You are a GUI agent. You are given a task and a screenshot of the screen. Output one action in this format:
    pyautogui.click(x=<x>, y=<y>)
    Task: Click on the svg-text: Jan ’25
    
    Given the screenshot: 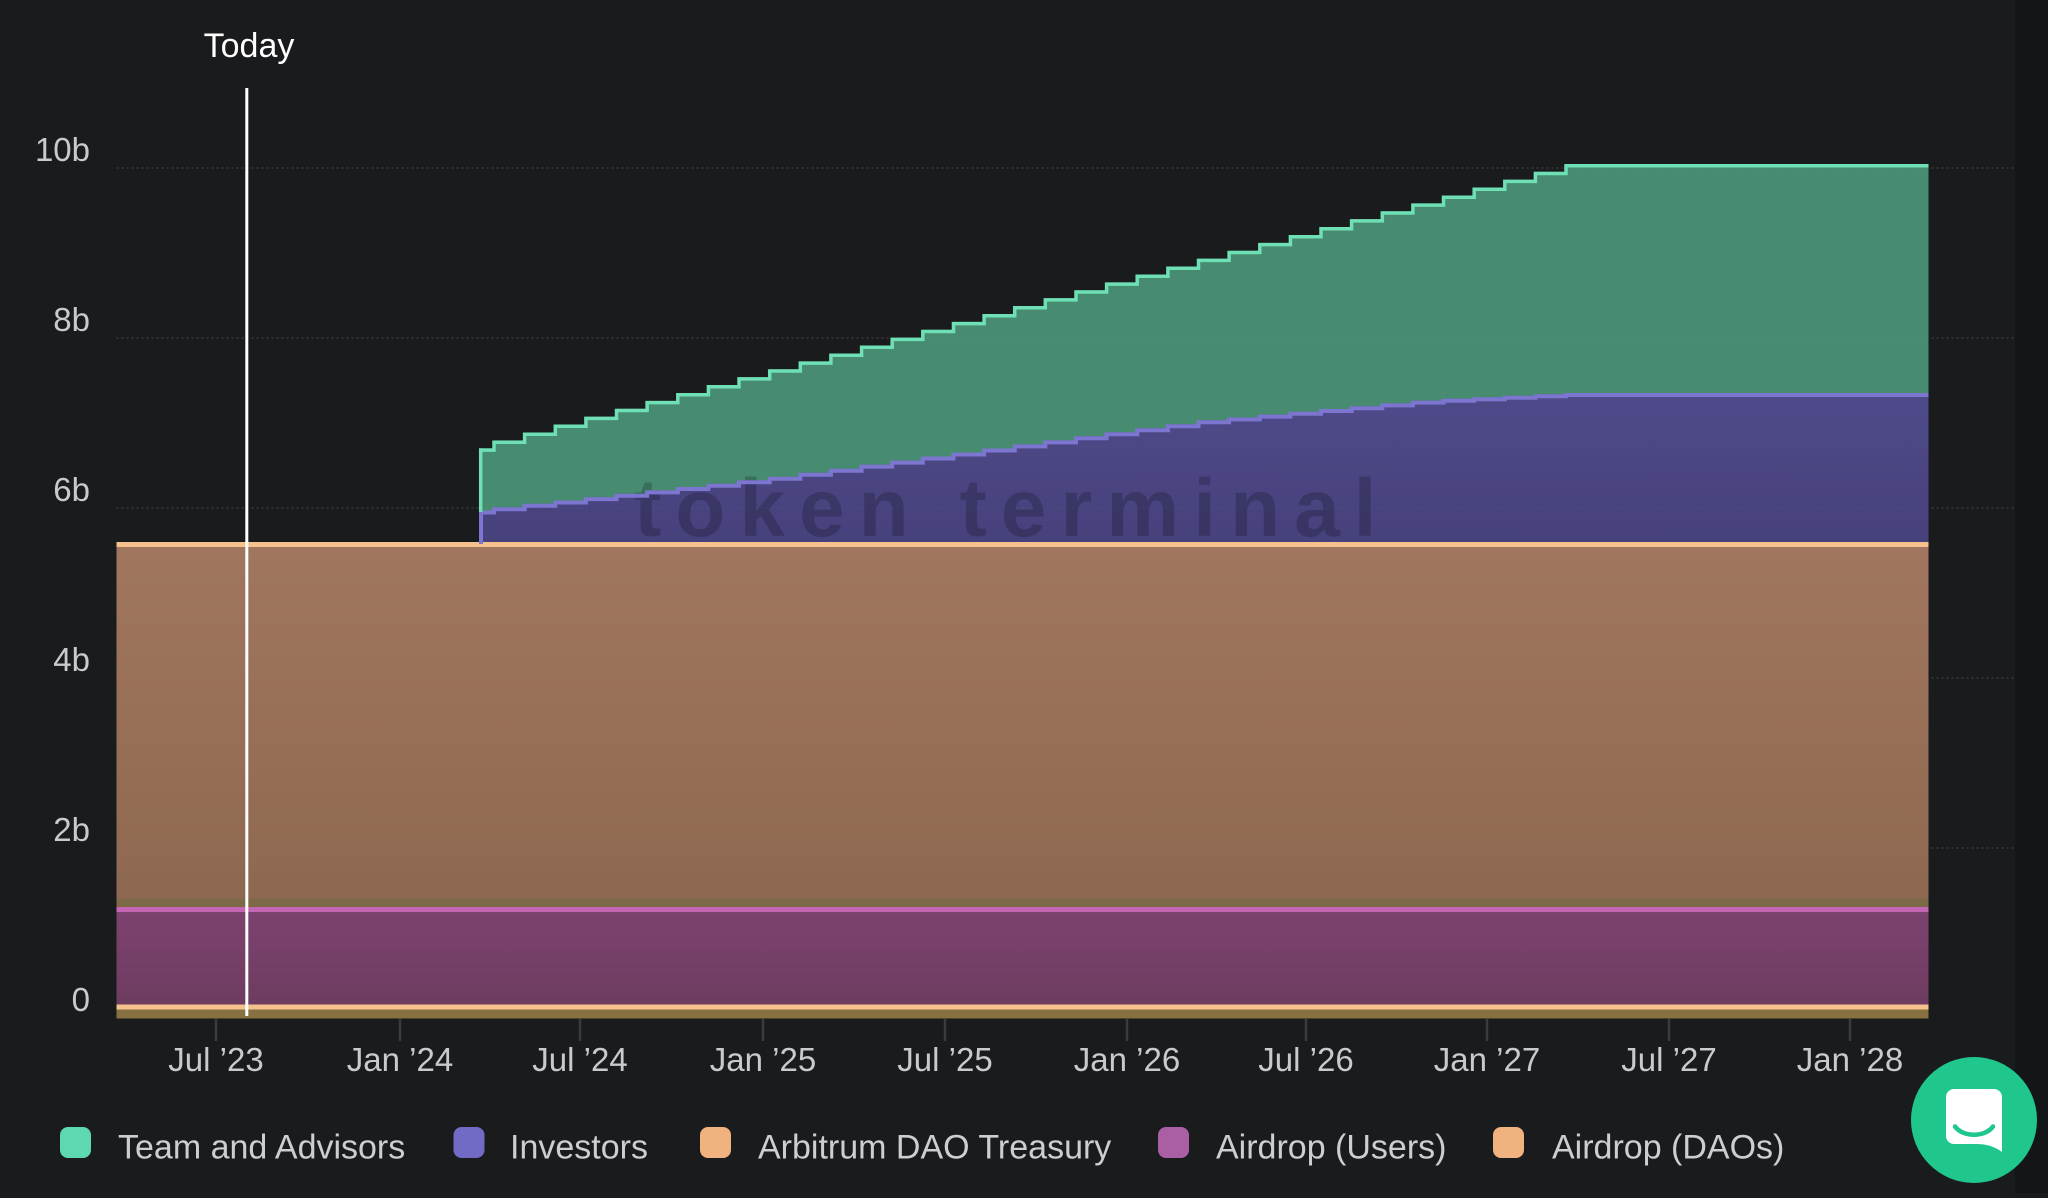 What is the action you would take?
    pyautogui.click(x=763, y=1059)
    